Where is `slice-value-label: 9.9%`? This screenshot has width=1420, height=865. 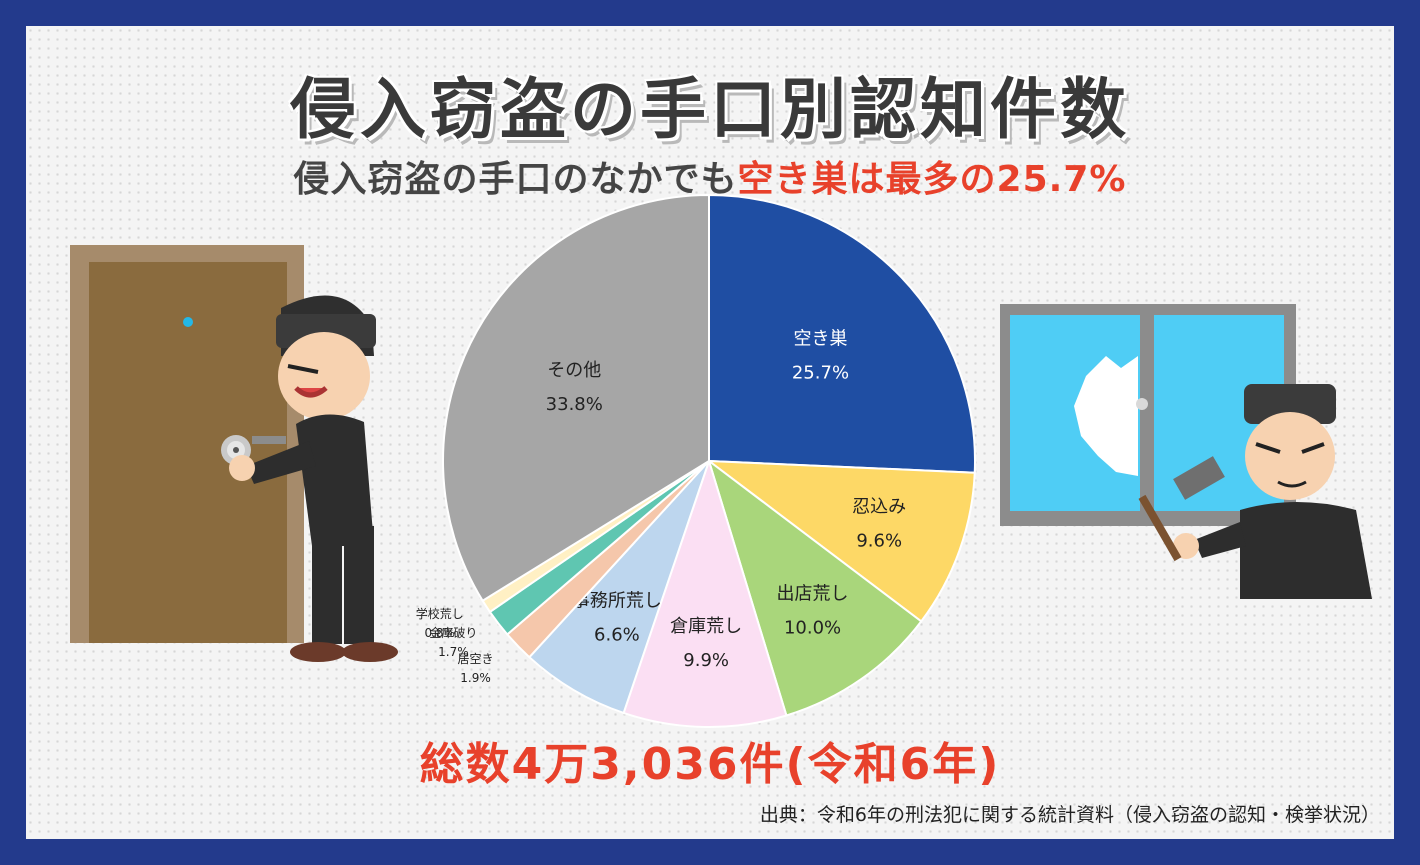 slice-value-label: 9.9% is located at coordinates (706, 660).